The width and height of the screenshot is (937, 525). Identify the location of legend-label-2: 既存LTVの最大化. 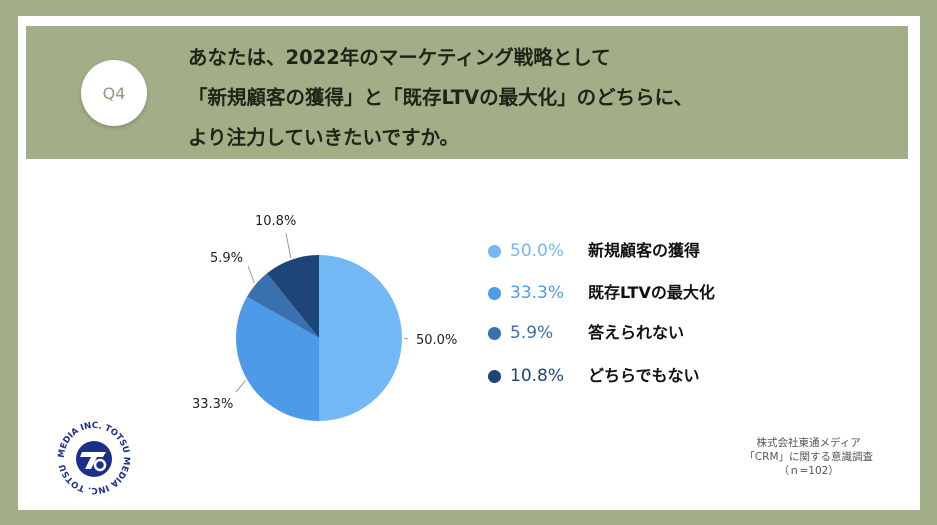
(651, 292).